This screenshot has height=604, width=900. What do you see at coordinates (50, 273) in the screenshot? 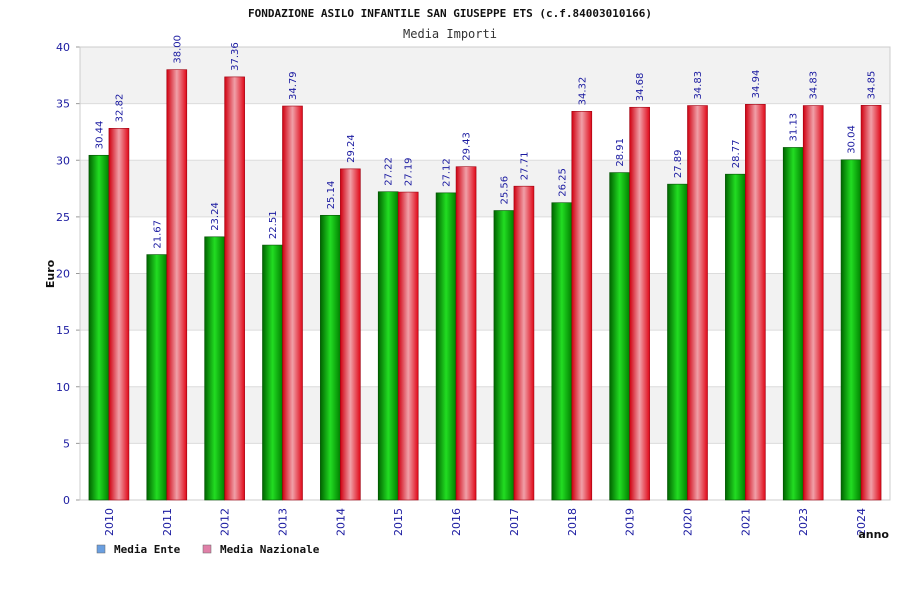
I see `y-axis-label: Euro` at bounding box center [50, 273].